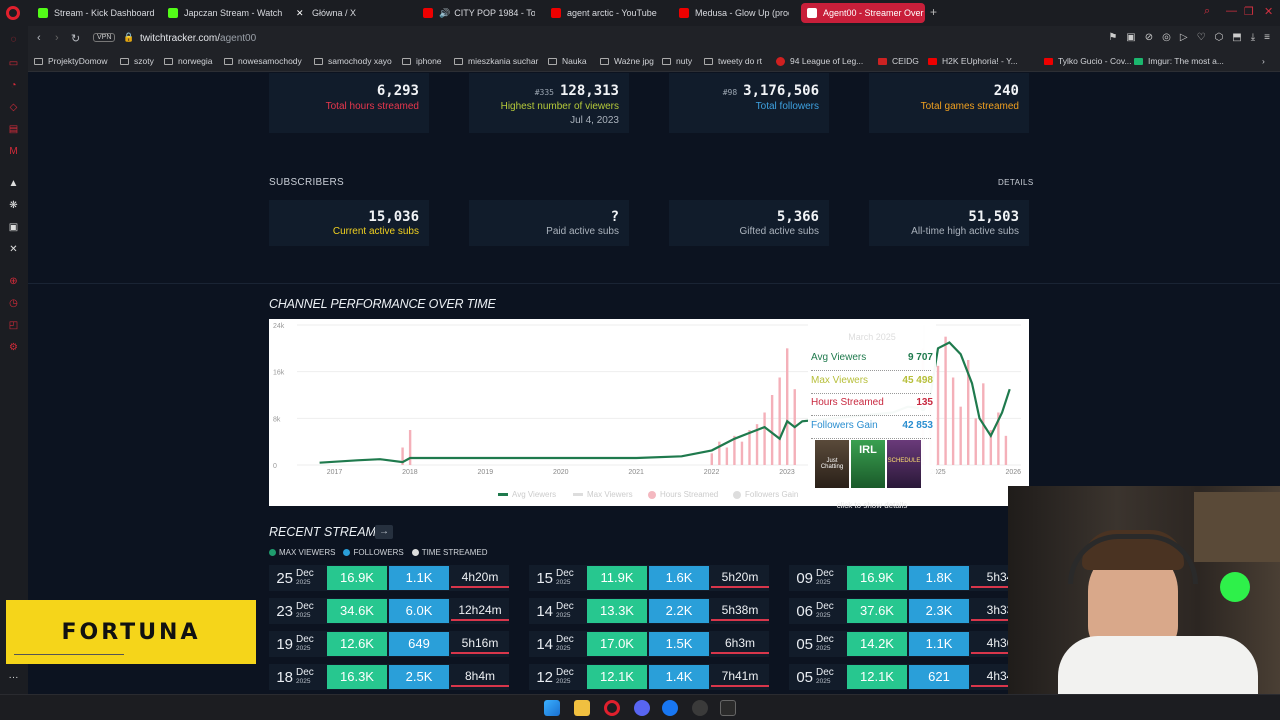 The width and height of the screenshot is (1280, 720). I want to click on add-icon: ⊕, so click(13, 281).